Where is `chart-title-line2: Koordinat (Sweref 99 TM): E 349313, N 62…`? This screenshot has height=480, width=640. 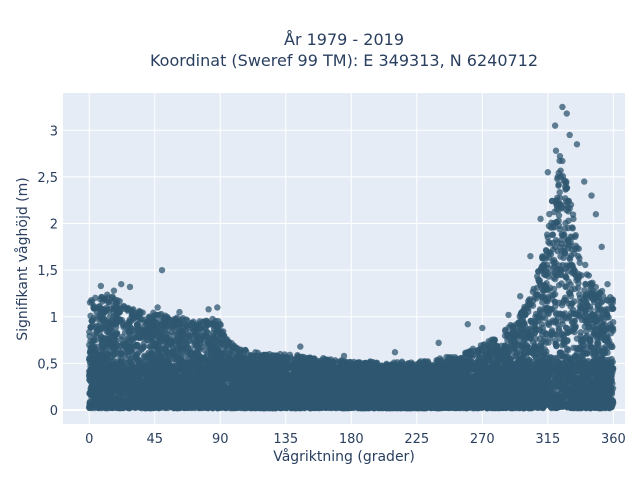
chart-title-line2: Koordinat (Sweref 99 TM): E 349313, N 62… is located at coordinates (344, 60).